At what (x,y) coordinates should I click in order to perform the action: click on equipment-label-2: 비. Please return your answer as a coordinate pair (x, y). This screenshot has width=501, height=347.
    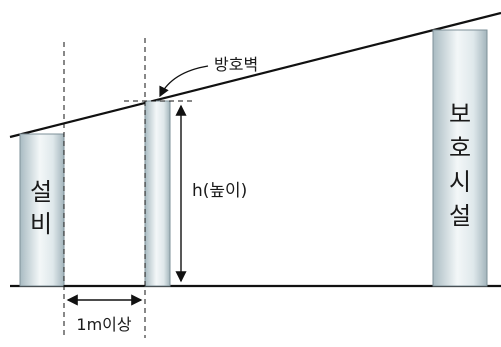
    Looking at the image, I should click on (41, 224).